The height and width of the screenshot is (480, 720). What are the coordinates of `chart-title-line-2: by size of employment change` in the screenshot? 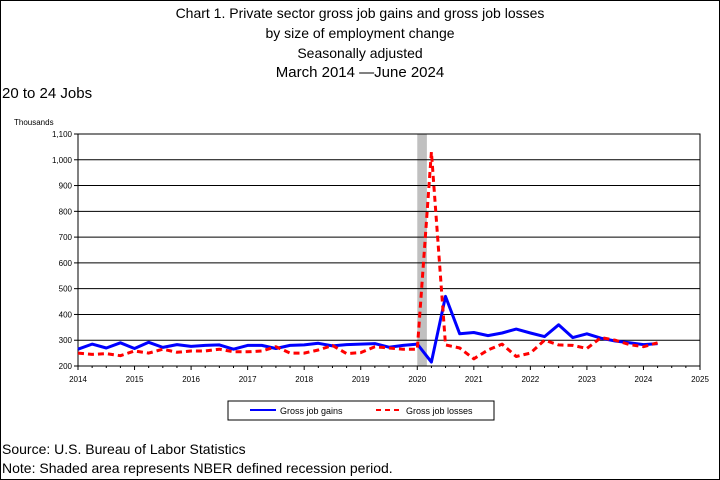 It's located at (360, 33).